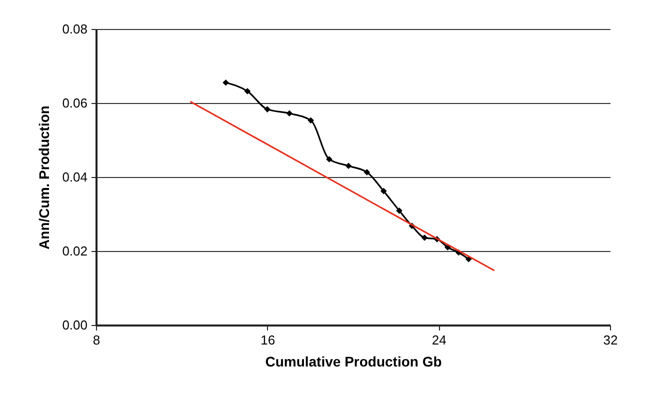  What do you see at coordinates (75, 325) in the screenshot?
I see `y-tick-label: 0.00` at bounding box center [75, 325].